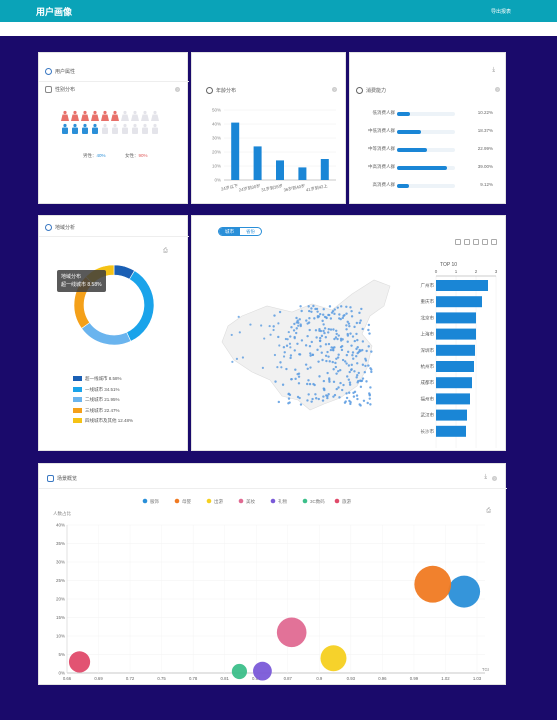 The width and height of the screenshot is (557, 720). What do you see at coordinates (229, 231) in the screenshot?
I see `toggle-city: 城市` at bounding box center [229, 231].